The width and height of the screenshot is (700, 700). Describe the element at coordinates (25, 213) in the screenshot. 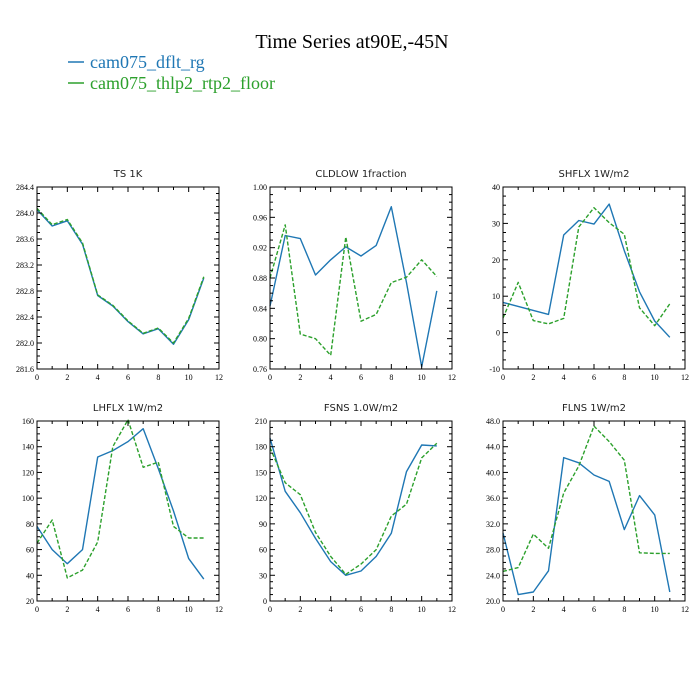

I see `y-tick-label: 284.0` at that location.